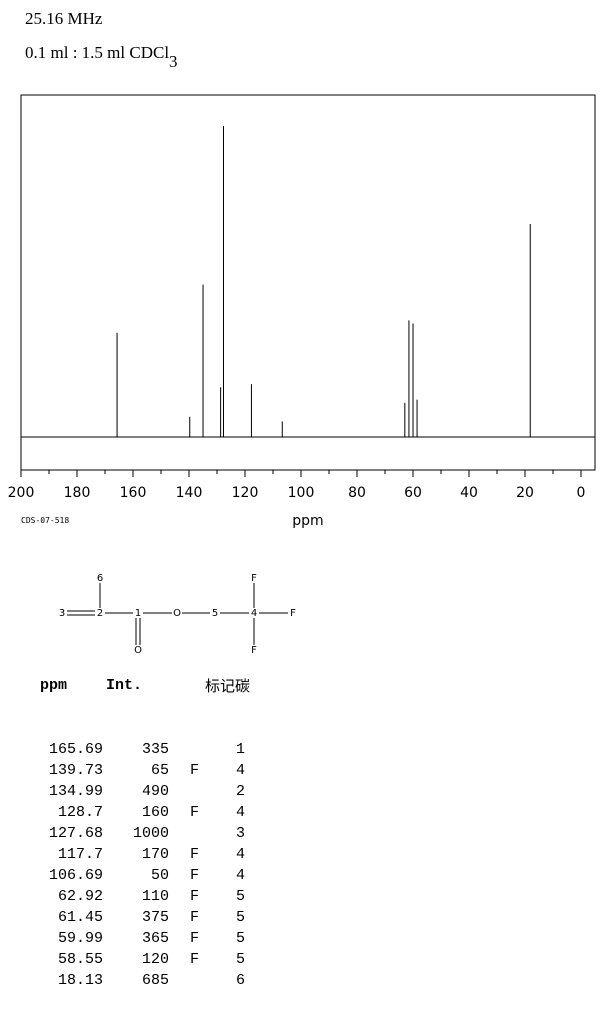  Describe the element at coordinates (155, 959) in the screenshot. I see `int-cell: 120` at that location.